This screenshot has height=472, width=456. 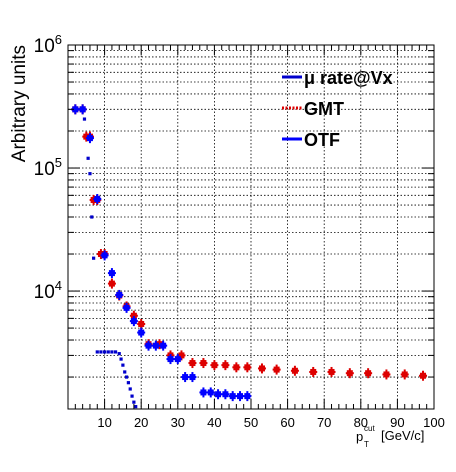 What do you see at coordinates (178, 422) in the screenshot?
I see `x-tick-label: 30` at bounding box center [178, 422].